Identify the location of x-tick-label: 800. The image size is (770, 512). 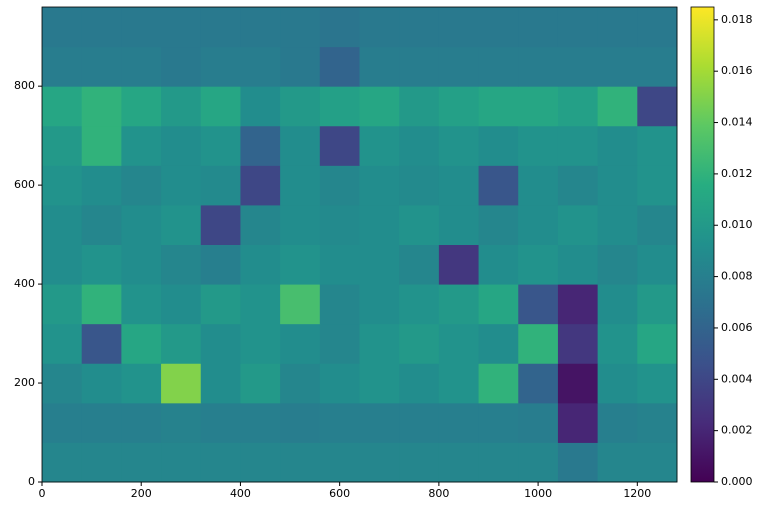
(438, 493).